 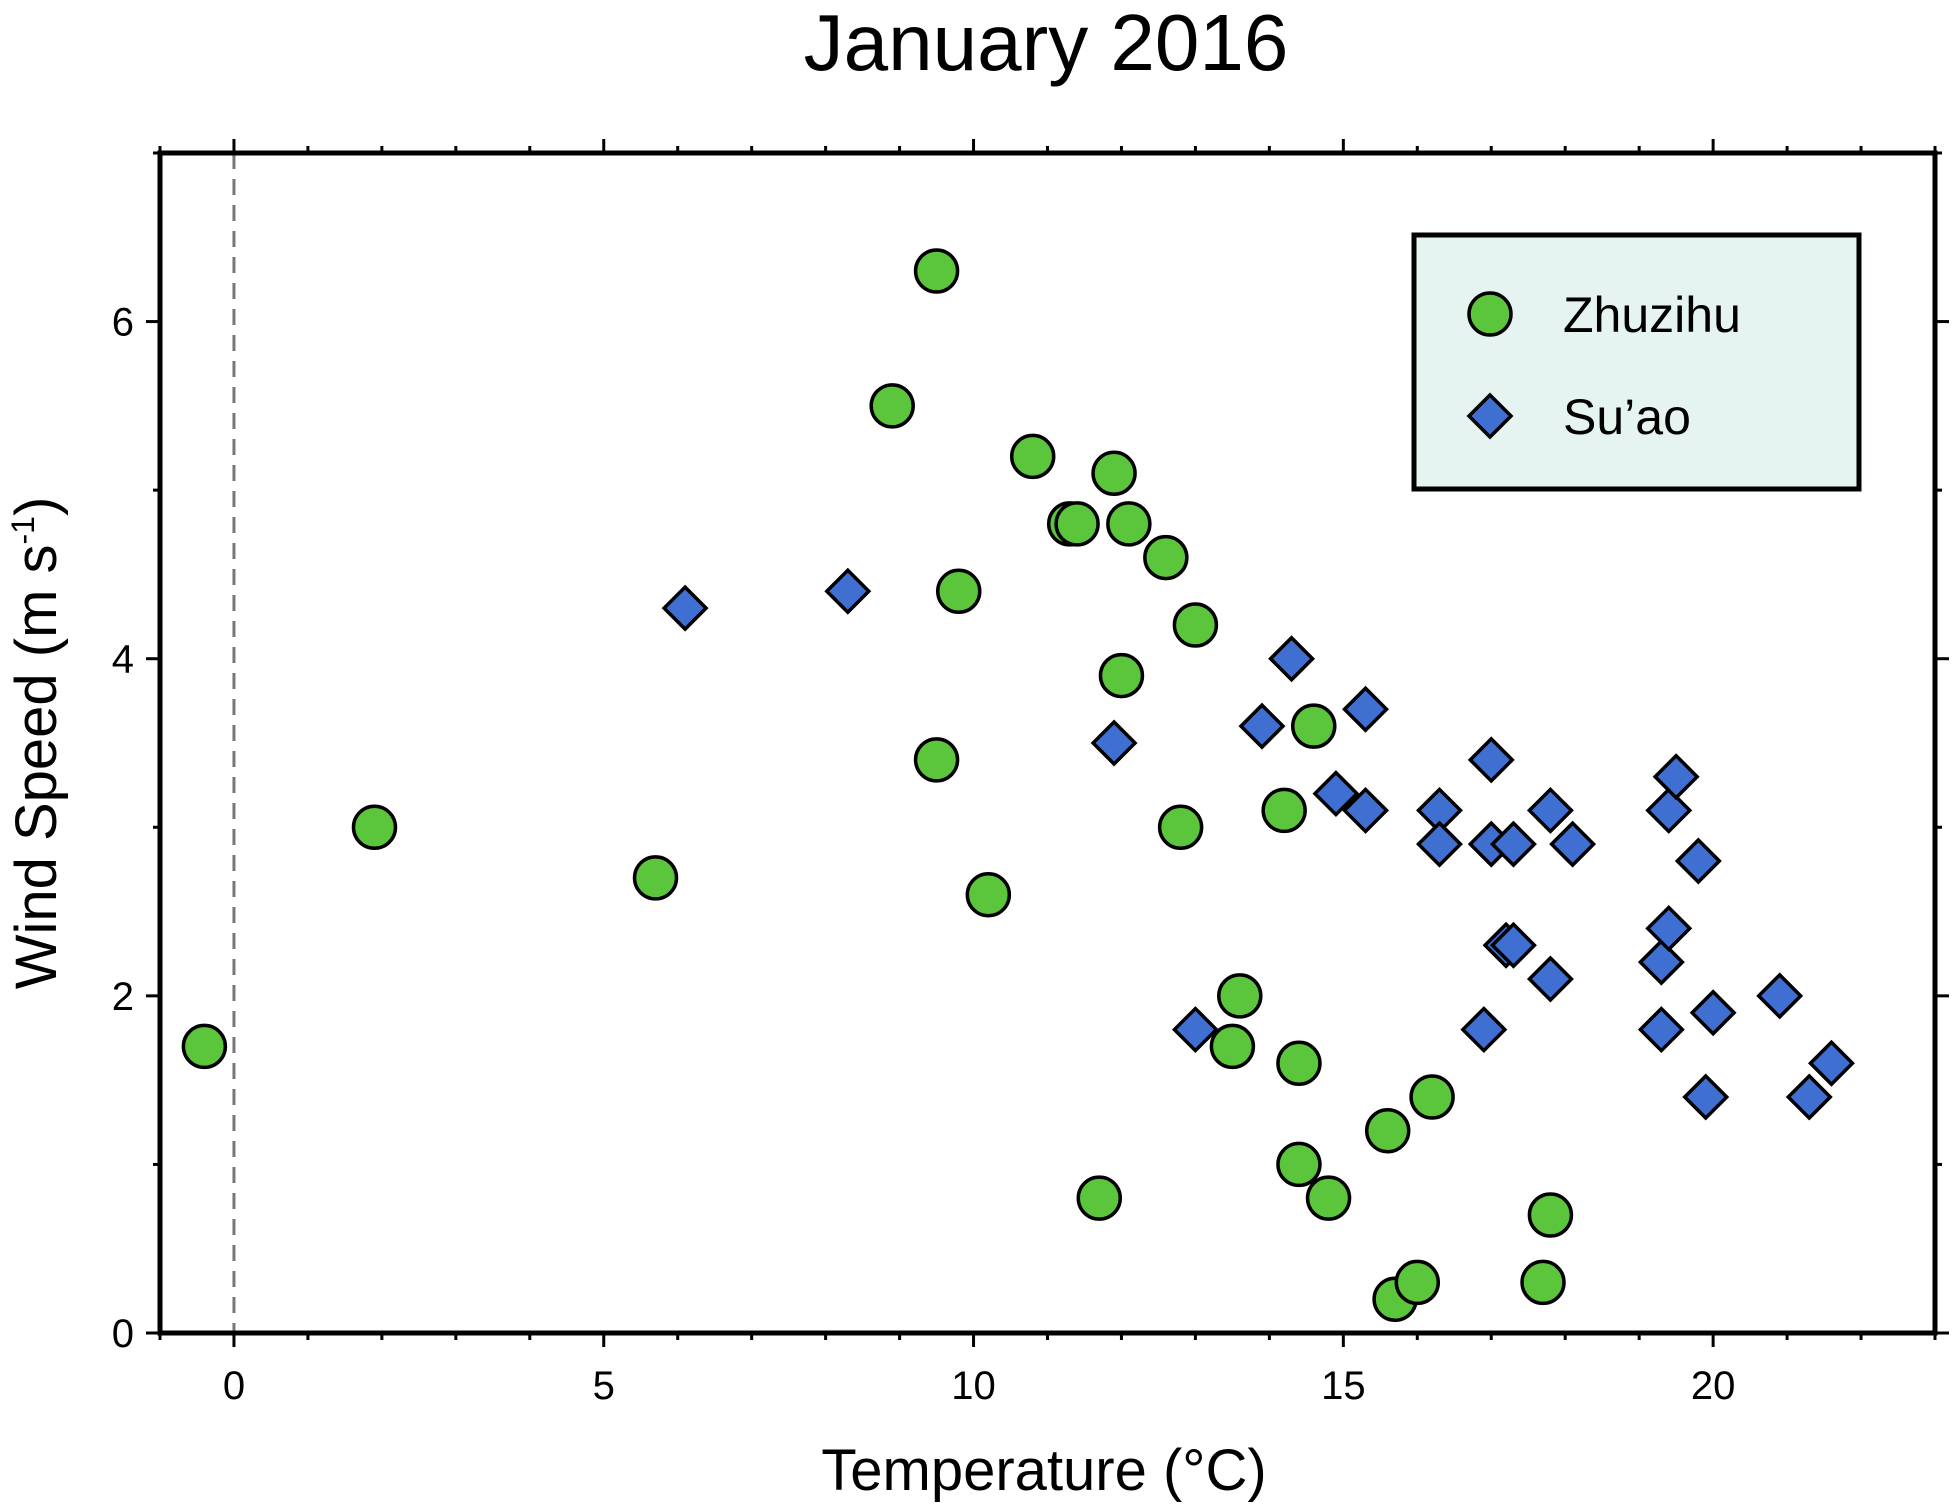 I want to click on legend-box, so click(x=1636, y=362).